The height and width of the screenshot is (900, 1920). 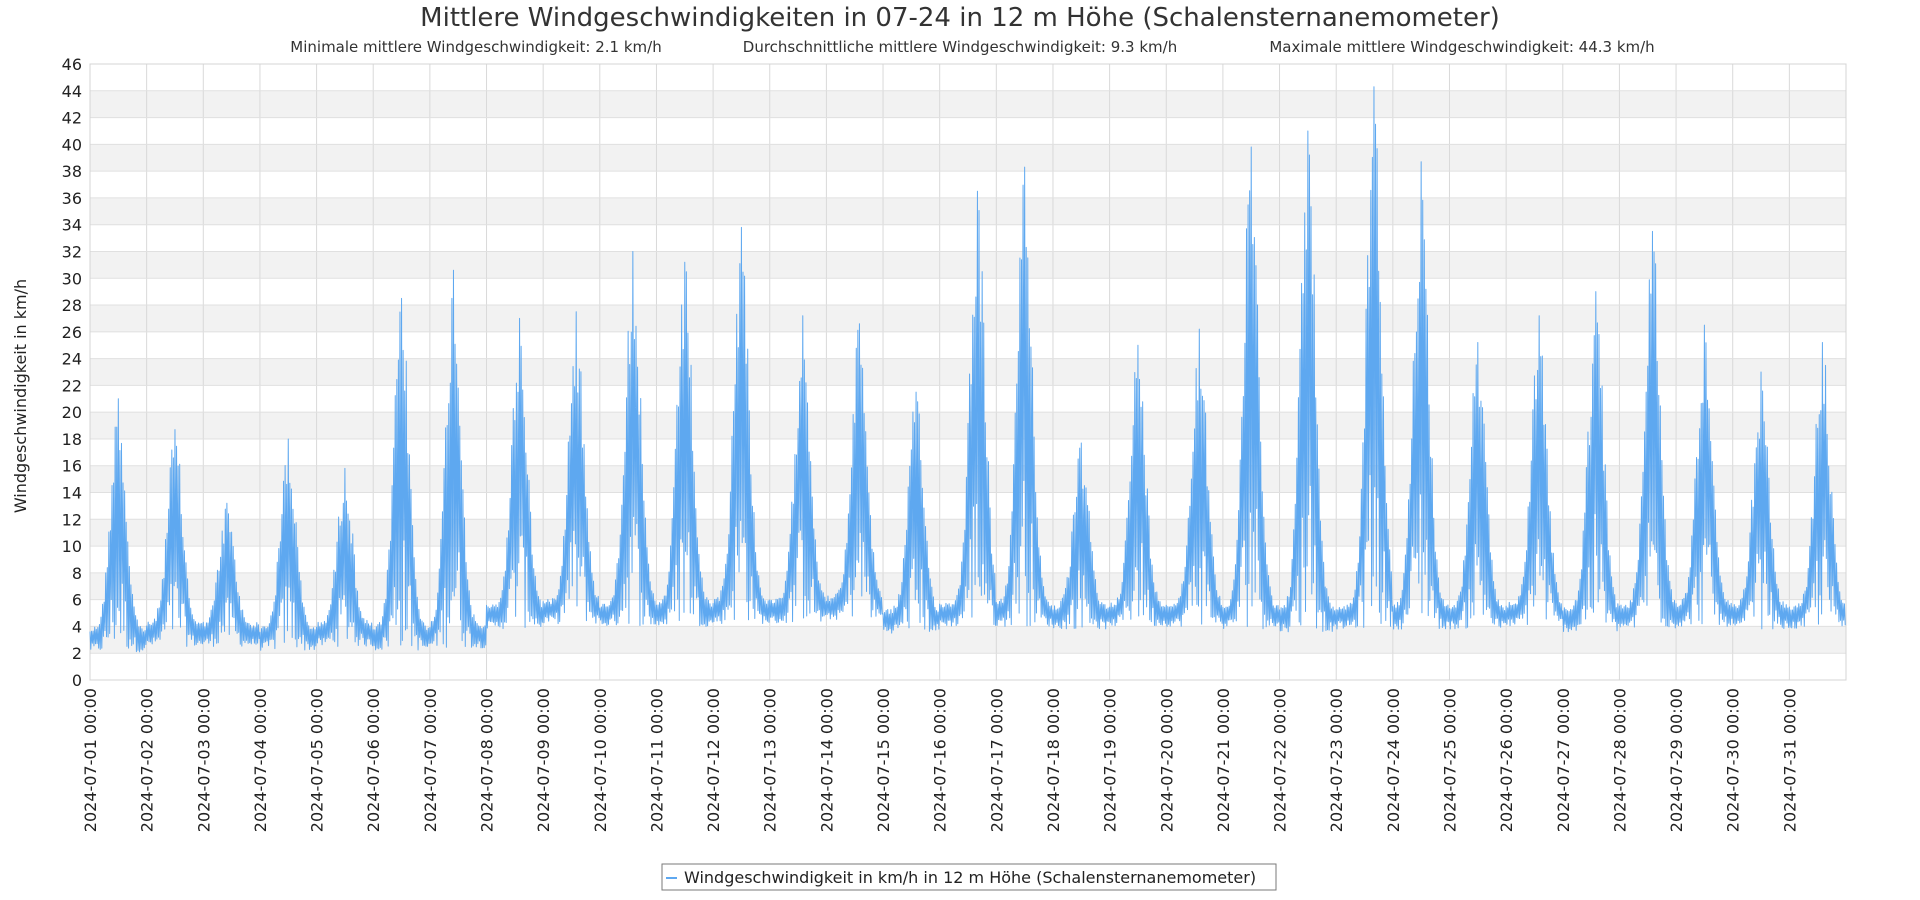 I want to click on legend-box, so click(x=969, y=877).